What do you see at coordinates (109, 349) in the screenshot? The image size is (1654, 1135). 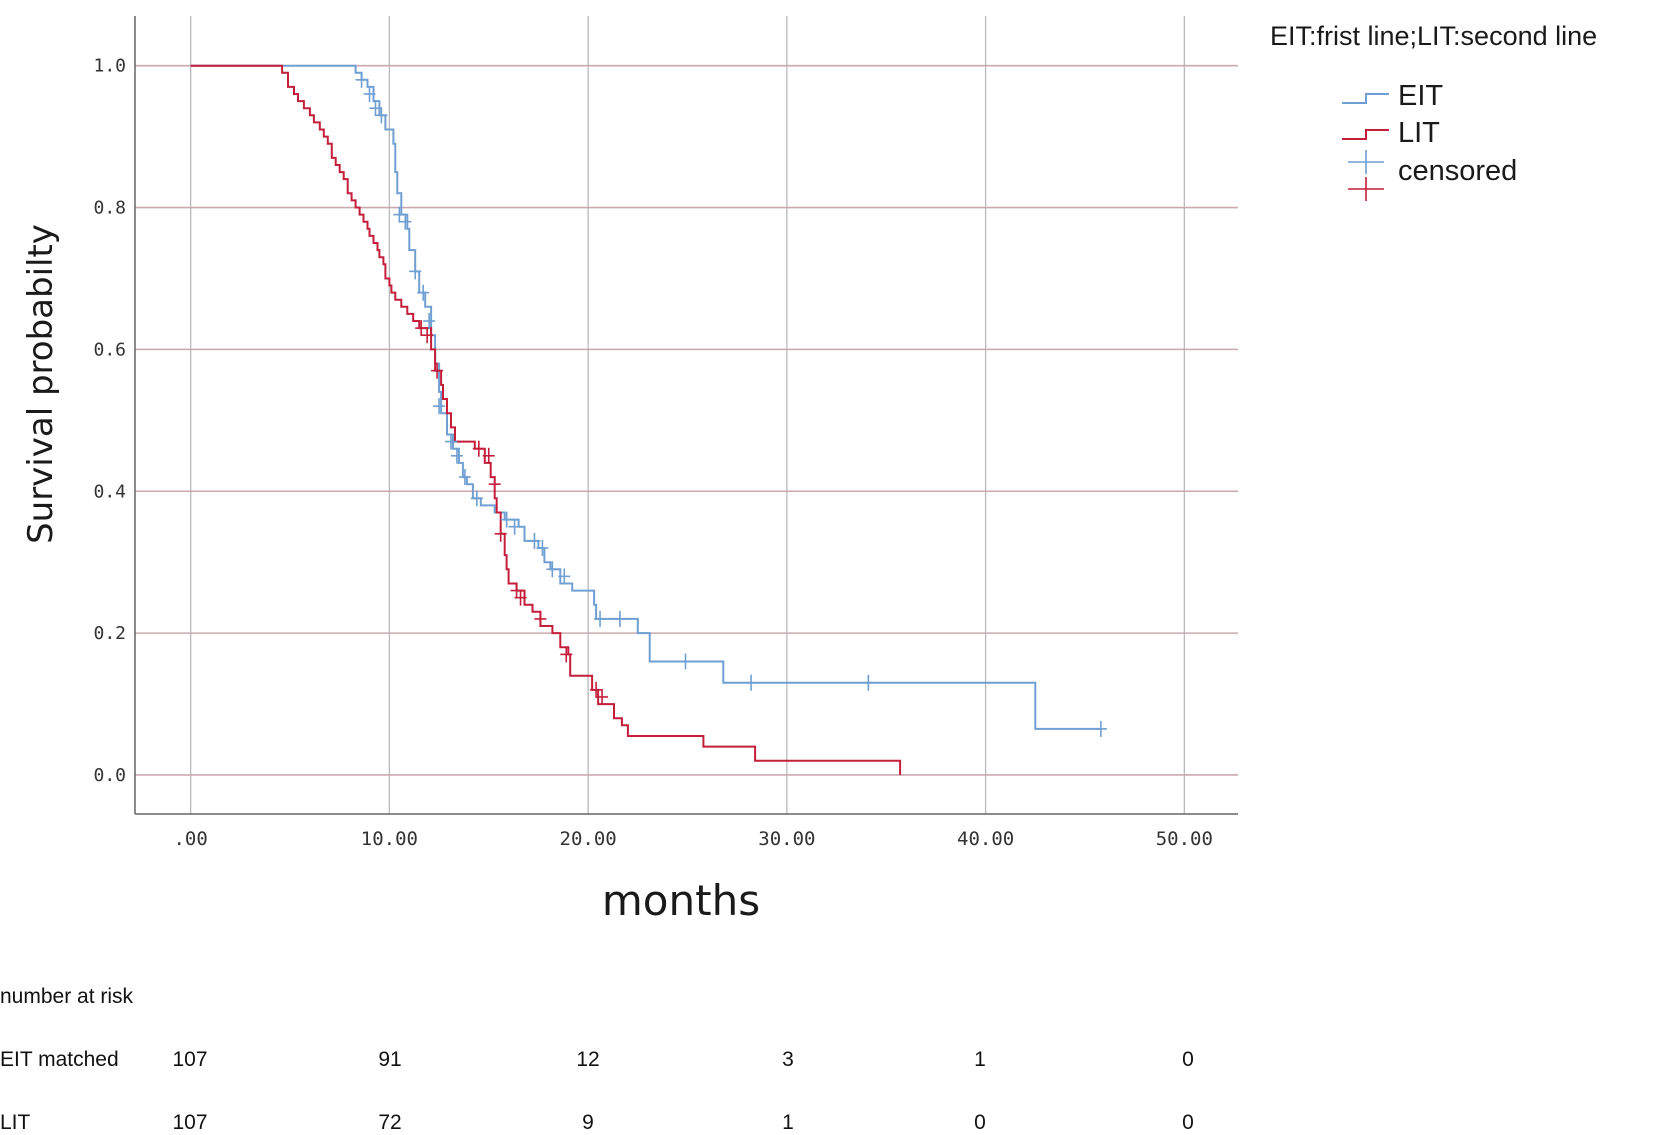 I see `y-tick-label: 0.6` at bounding box center [109, 349].